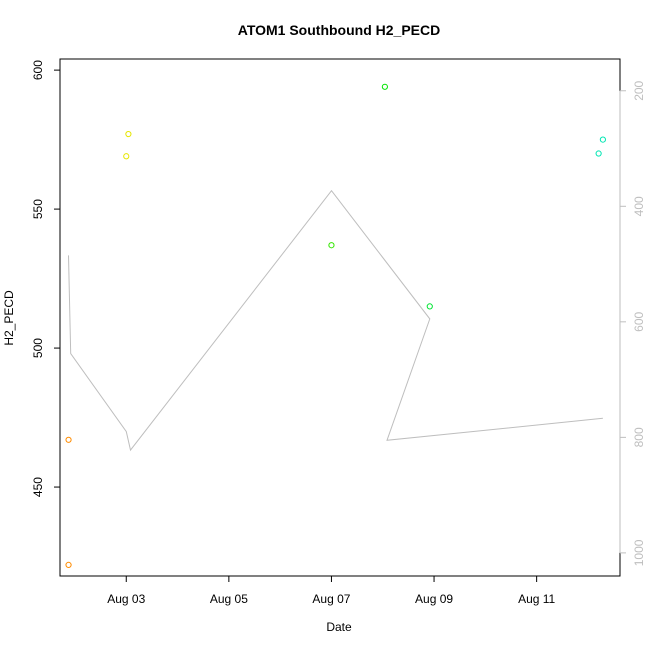 This screenshot has height=650, width=650. What do you see at coordinates (639, 437) in the screenshot?
I see `y2-tick-label: 800` at bounding box center [639, 437].